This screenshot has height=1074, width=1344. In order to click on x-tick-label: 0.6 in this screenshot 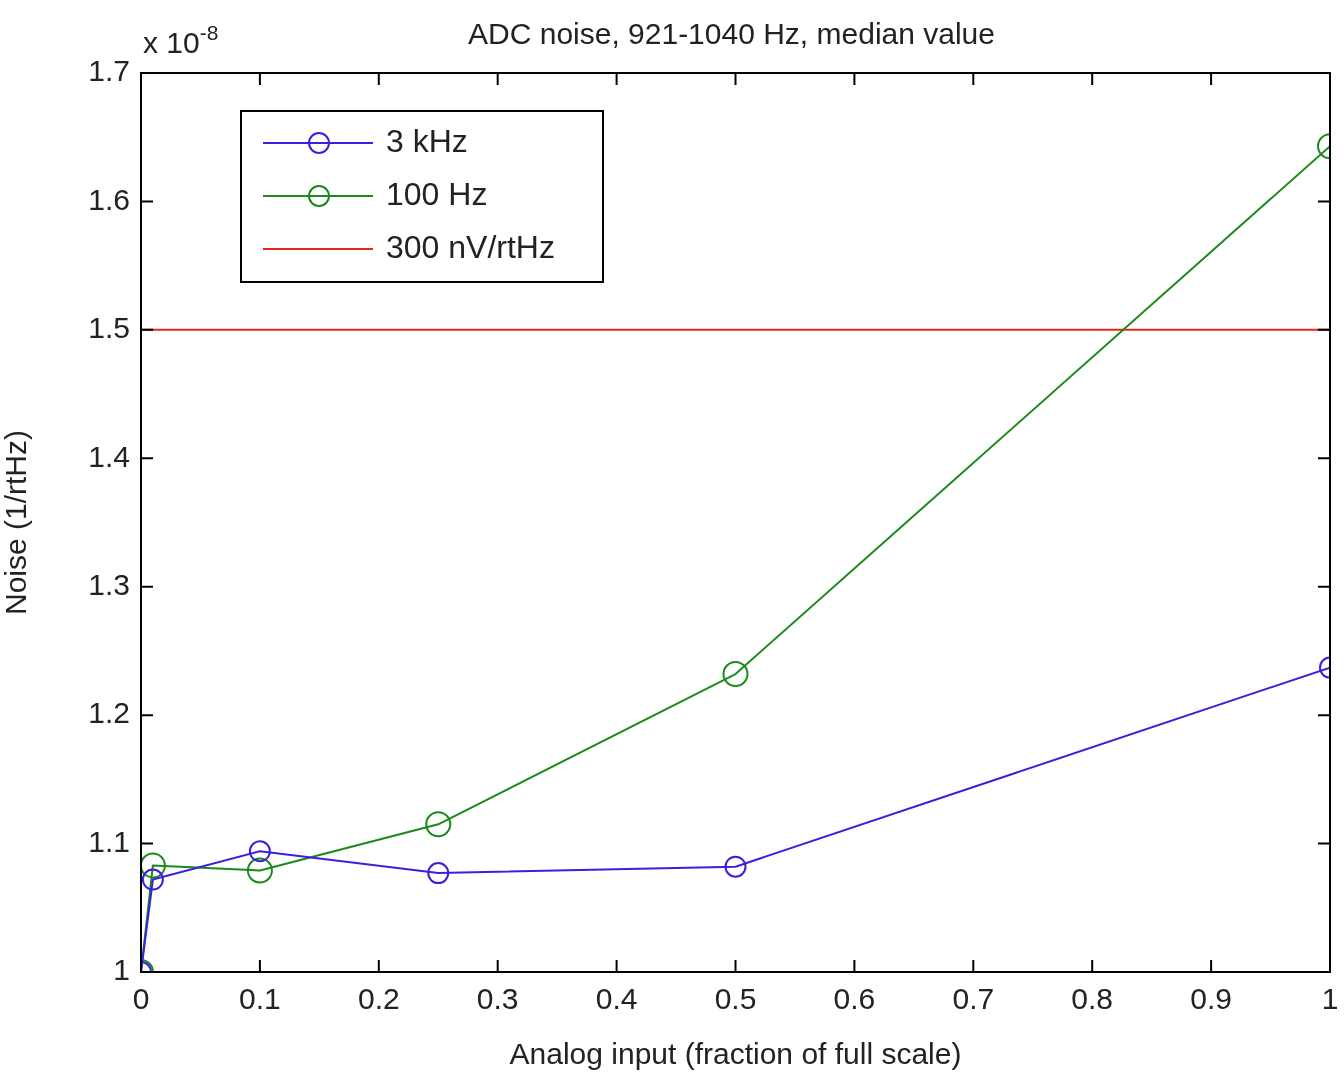, I will do `click(854, 999)`.